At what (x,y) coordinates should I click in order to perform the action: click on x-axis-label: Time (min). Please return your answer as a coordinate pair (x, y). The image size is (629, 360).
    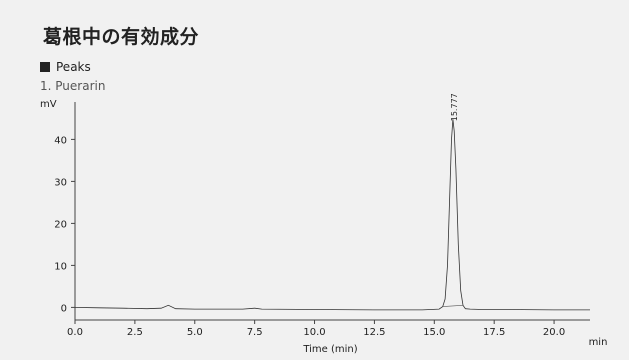
    Looking at the image, I should click on (329, 349).